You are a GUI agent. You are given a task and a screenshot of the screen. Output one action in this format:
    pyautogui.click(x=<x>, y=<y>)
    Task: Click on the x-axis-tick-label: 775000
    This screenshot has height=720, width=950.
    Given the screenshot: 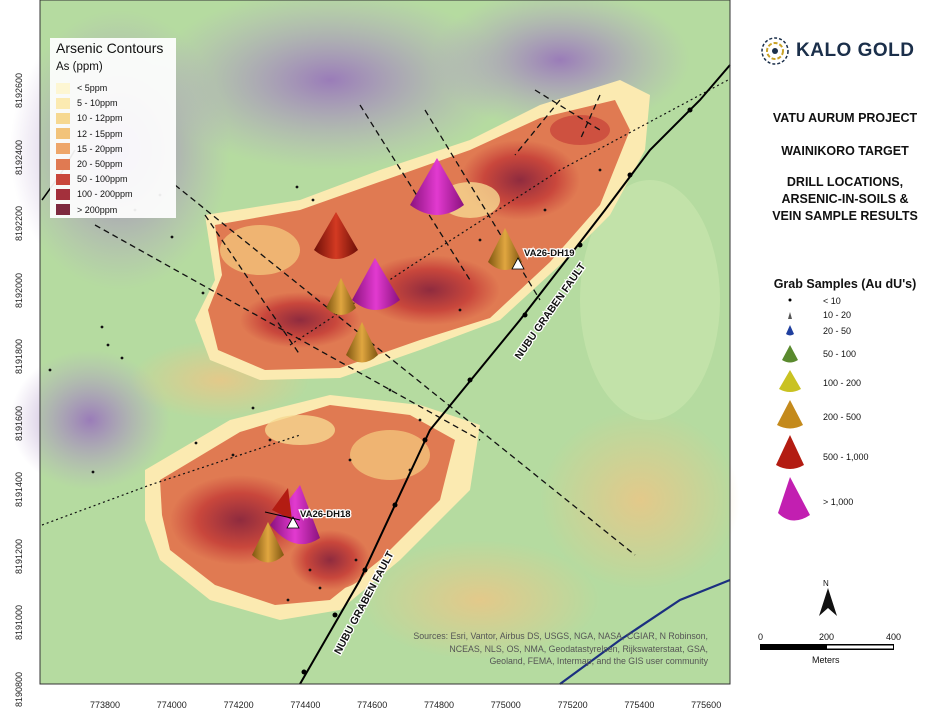 What is the action you would take?
    pyautogui.click(x=505, y=705)
    